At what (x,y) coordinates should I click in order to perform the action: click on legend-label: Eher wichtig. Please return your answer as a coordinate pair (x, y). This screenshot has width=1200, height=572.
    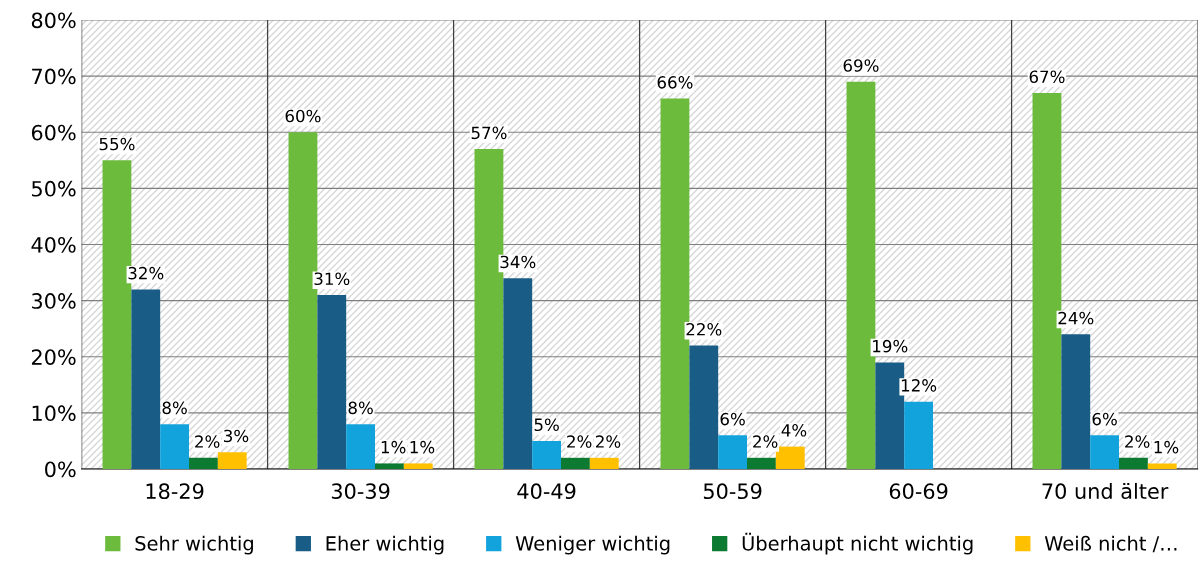
    Looking at the image, I should click on (385, 545).